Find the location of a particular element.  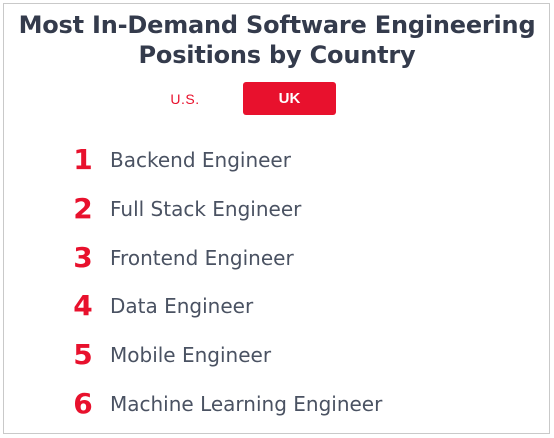

title-line-2: Positions by Country is located at coordinates (277, 55).